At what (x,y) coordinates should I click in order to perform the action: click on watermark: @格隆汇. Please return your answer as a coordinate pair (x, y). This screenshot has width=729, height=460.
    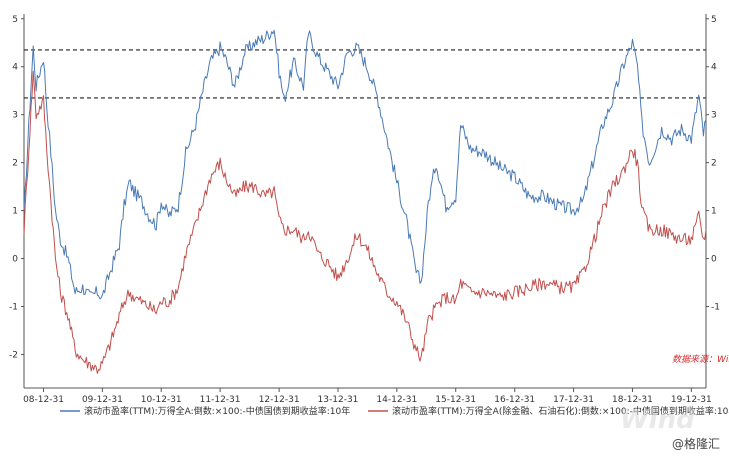
    Looking at the image, I should click on (696, 443).